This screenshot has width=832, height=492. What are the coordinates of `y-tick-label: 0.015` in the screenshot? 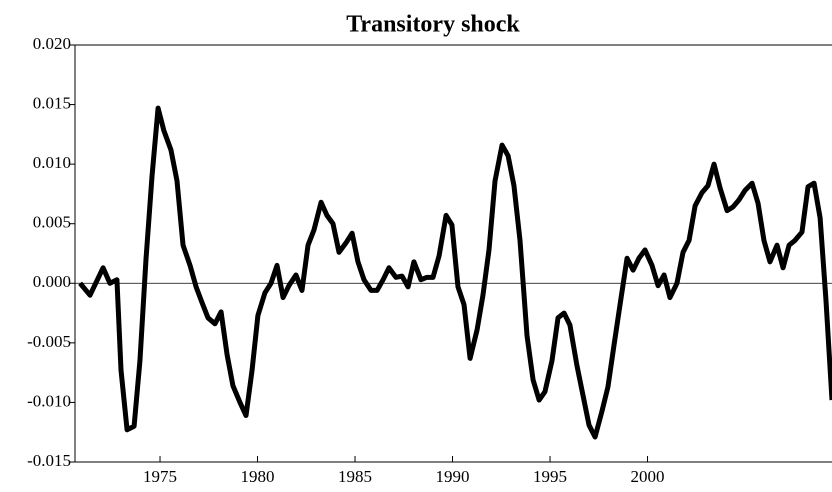 It's located at (52, 102).